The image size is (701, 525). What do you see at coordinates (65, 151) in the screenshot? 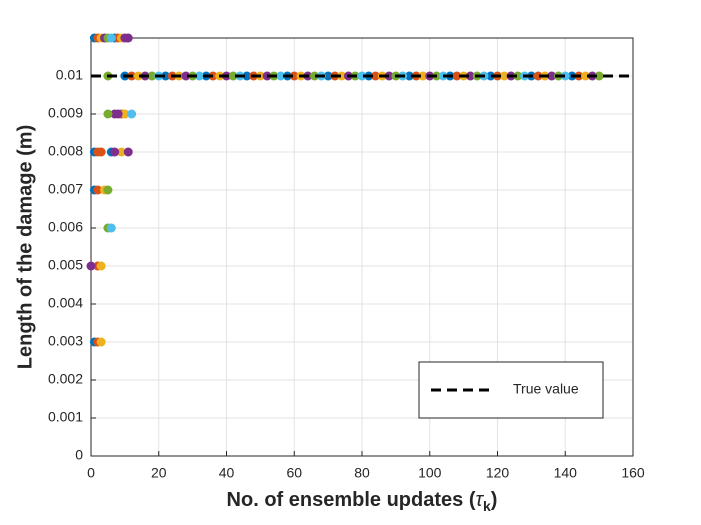
I see `y-tick-label: 0.008` at bounding box center [65, 151].